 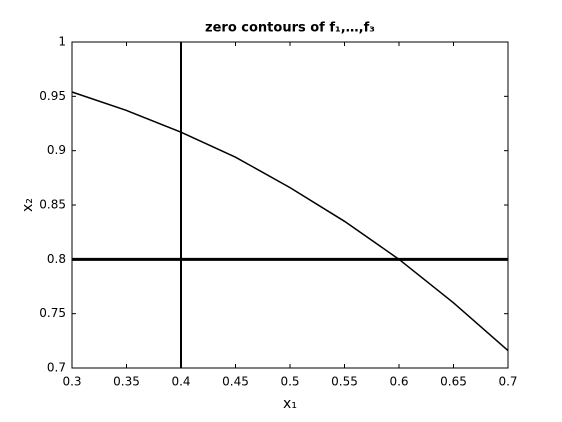 What do you see at coordinates (71, 382) in the screenshot?
I see `x-tick-label: 0.3` at bounding box center [71, 382].